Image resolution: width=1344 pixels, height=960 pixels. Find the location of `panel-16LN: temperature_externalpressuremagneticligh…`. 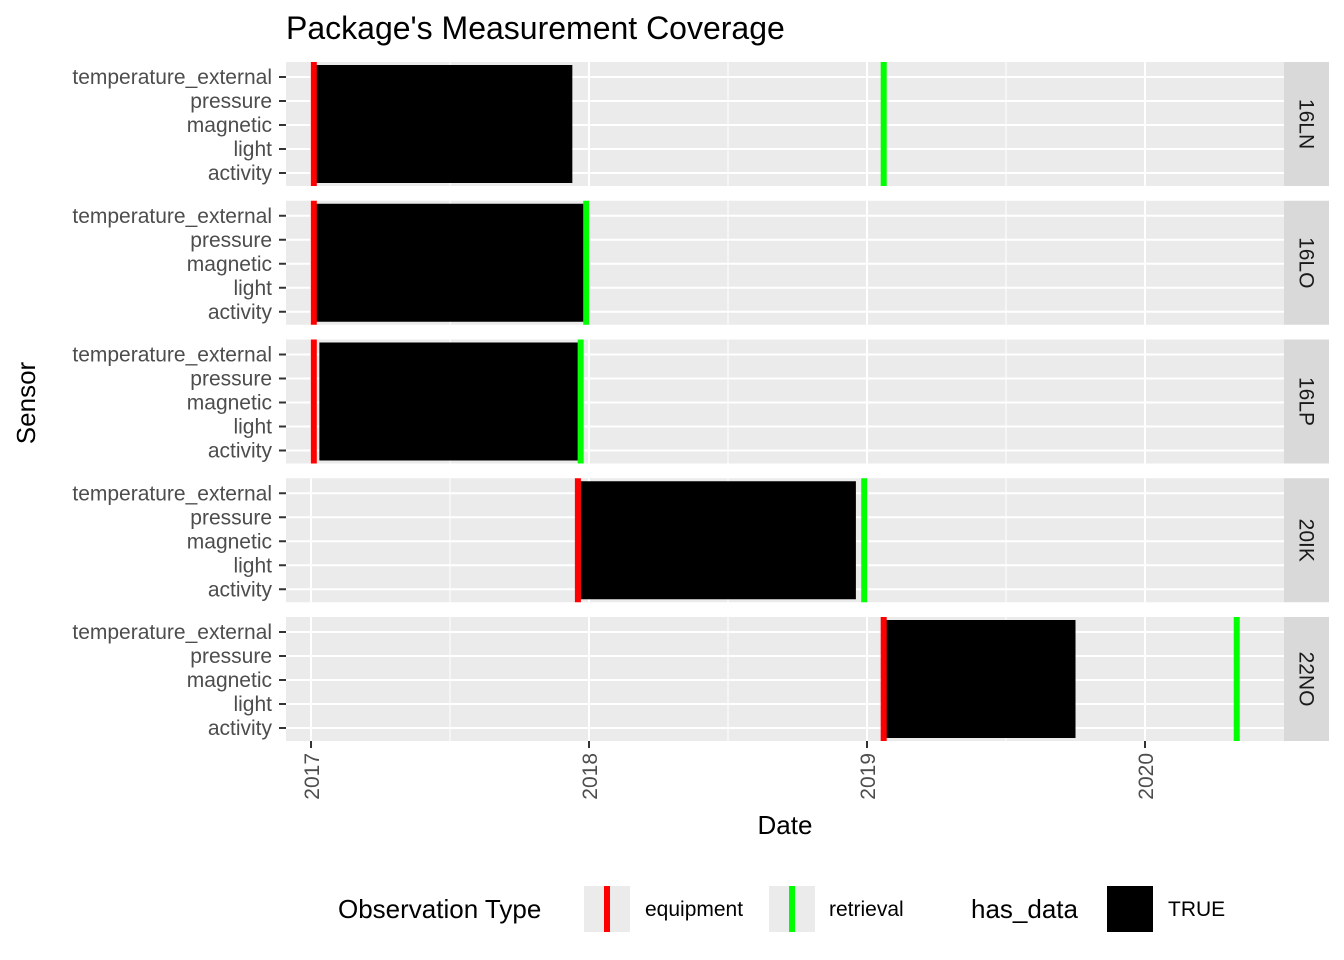

panel-16LN: temperature_externalpressuremagneticligh… is located at coordinates (700, 124).